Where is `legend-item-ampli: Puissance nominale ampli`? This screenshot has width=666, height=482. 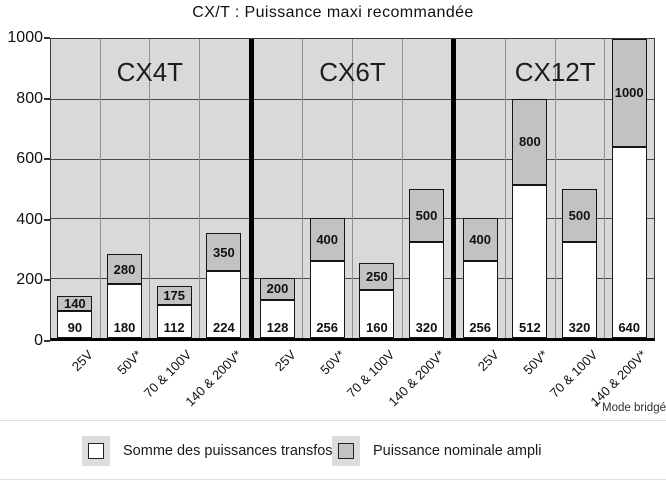 legend-item-ampli: Puissance nominale ampli is located at coordinates (436, 451).